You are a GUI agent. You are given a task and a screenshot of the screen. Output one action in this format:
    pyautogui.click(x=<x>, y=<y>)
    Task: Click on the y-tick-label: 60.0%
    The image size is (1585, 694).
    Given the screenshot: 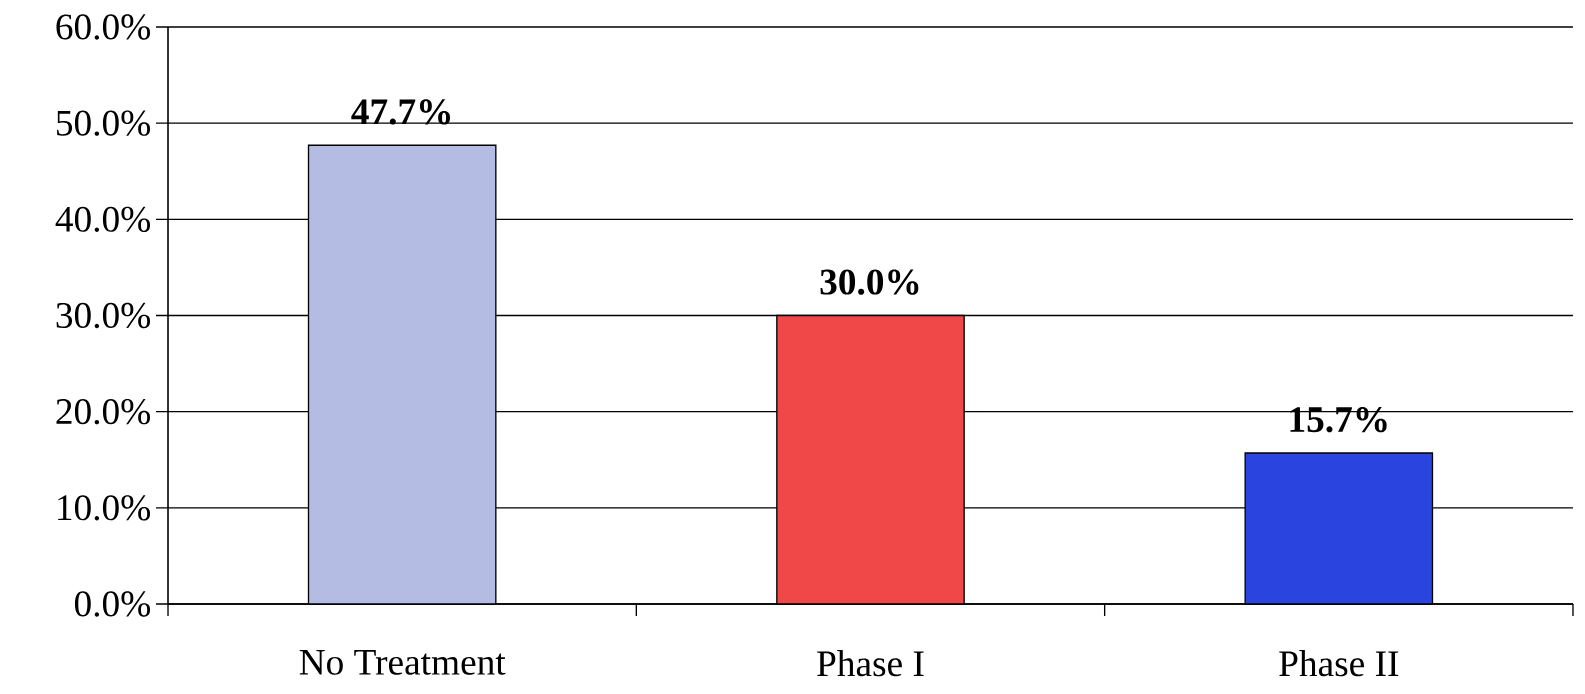 What is the action you would take?
    pyautogui.click(x=103, y=27)
    